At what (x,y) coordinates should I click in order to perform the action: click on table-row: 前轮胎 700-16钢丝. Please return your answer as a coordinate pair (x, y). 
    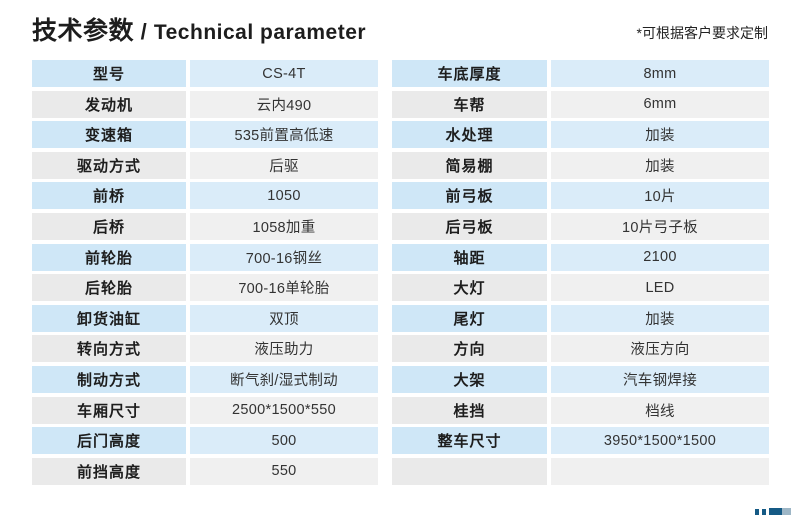
    Looking at the image, I should click on (205, 257).